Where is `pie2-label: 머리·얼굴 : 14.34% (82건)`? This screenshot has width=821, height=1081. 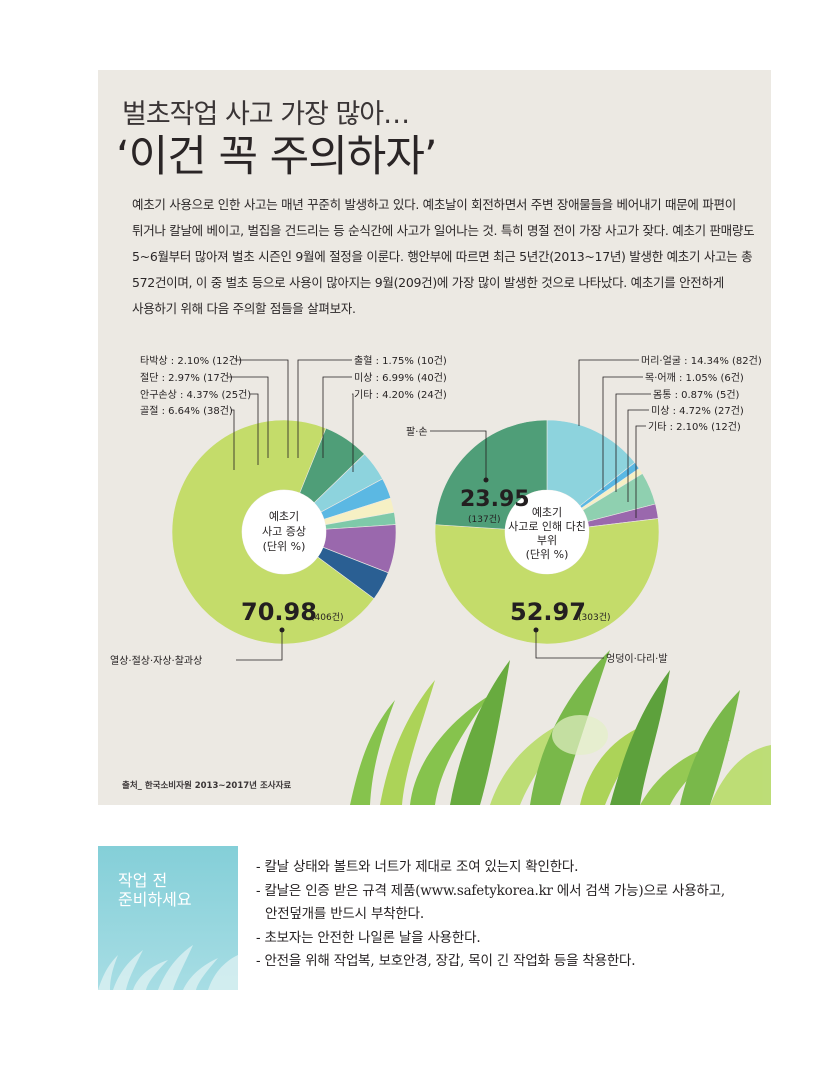 pie2-label: 머리·얼굴 : 14.34% (82건) is located at coordinates (701, 361).